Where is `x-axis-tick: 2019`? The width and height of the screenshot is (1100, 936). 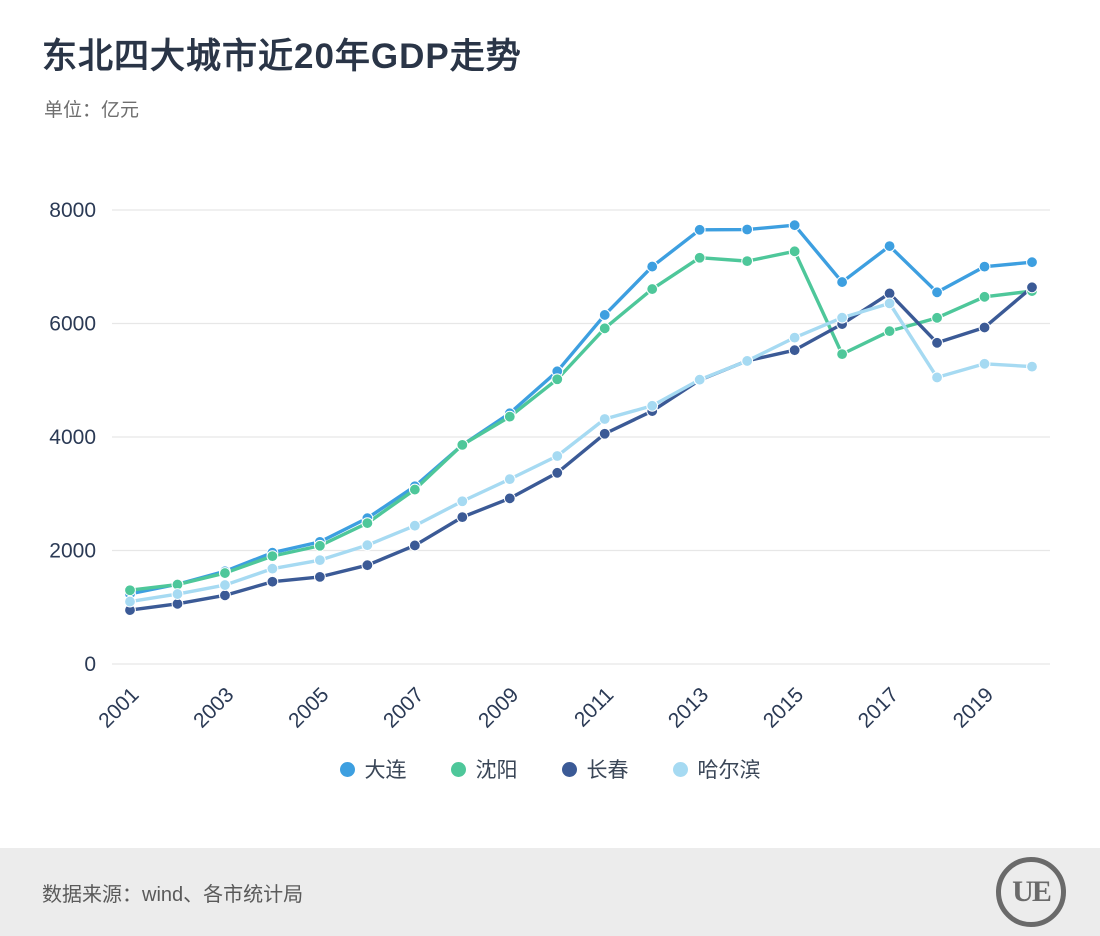 x-axis-tick: 2019 is located at coordinates (973, 707).